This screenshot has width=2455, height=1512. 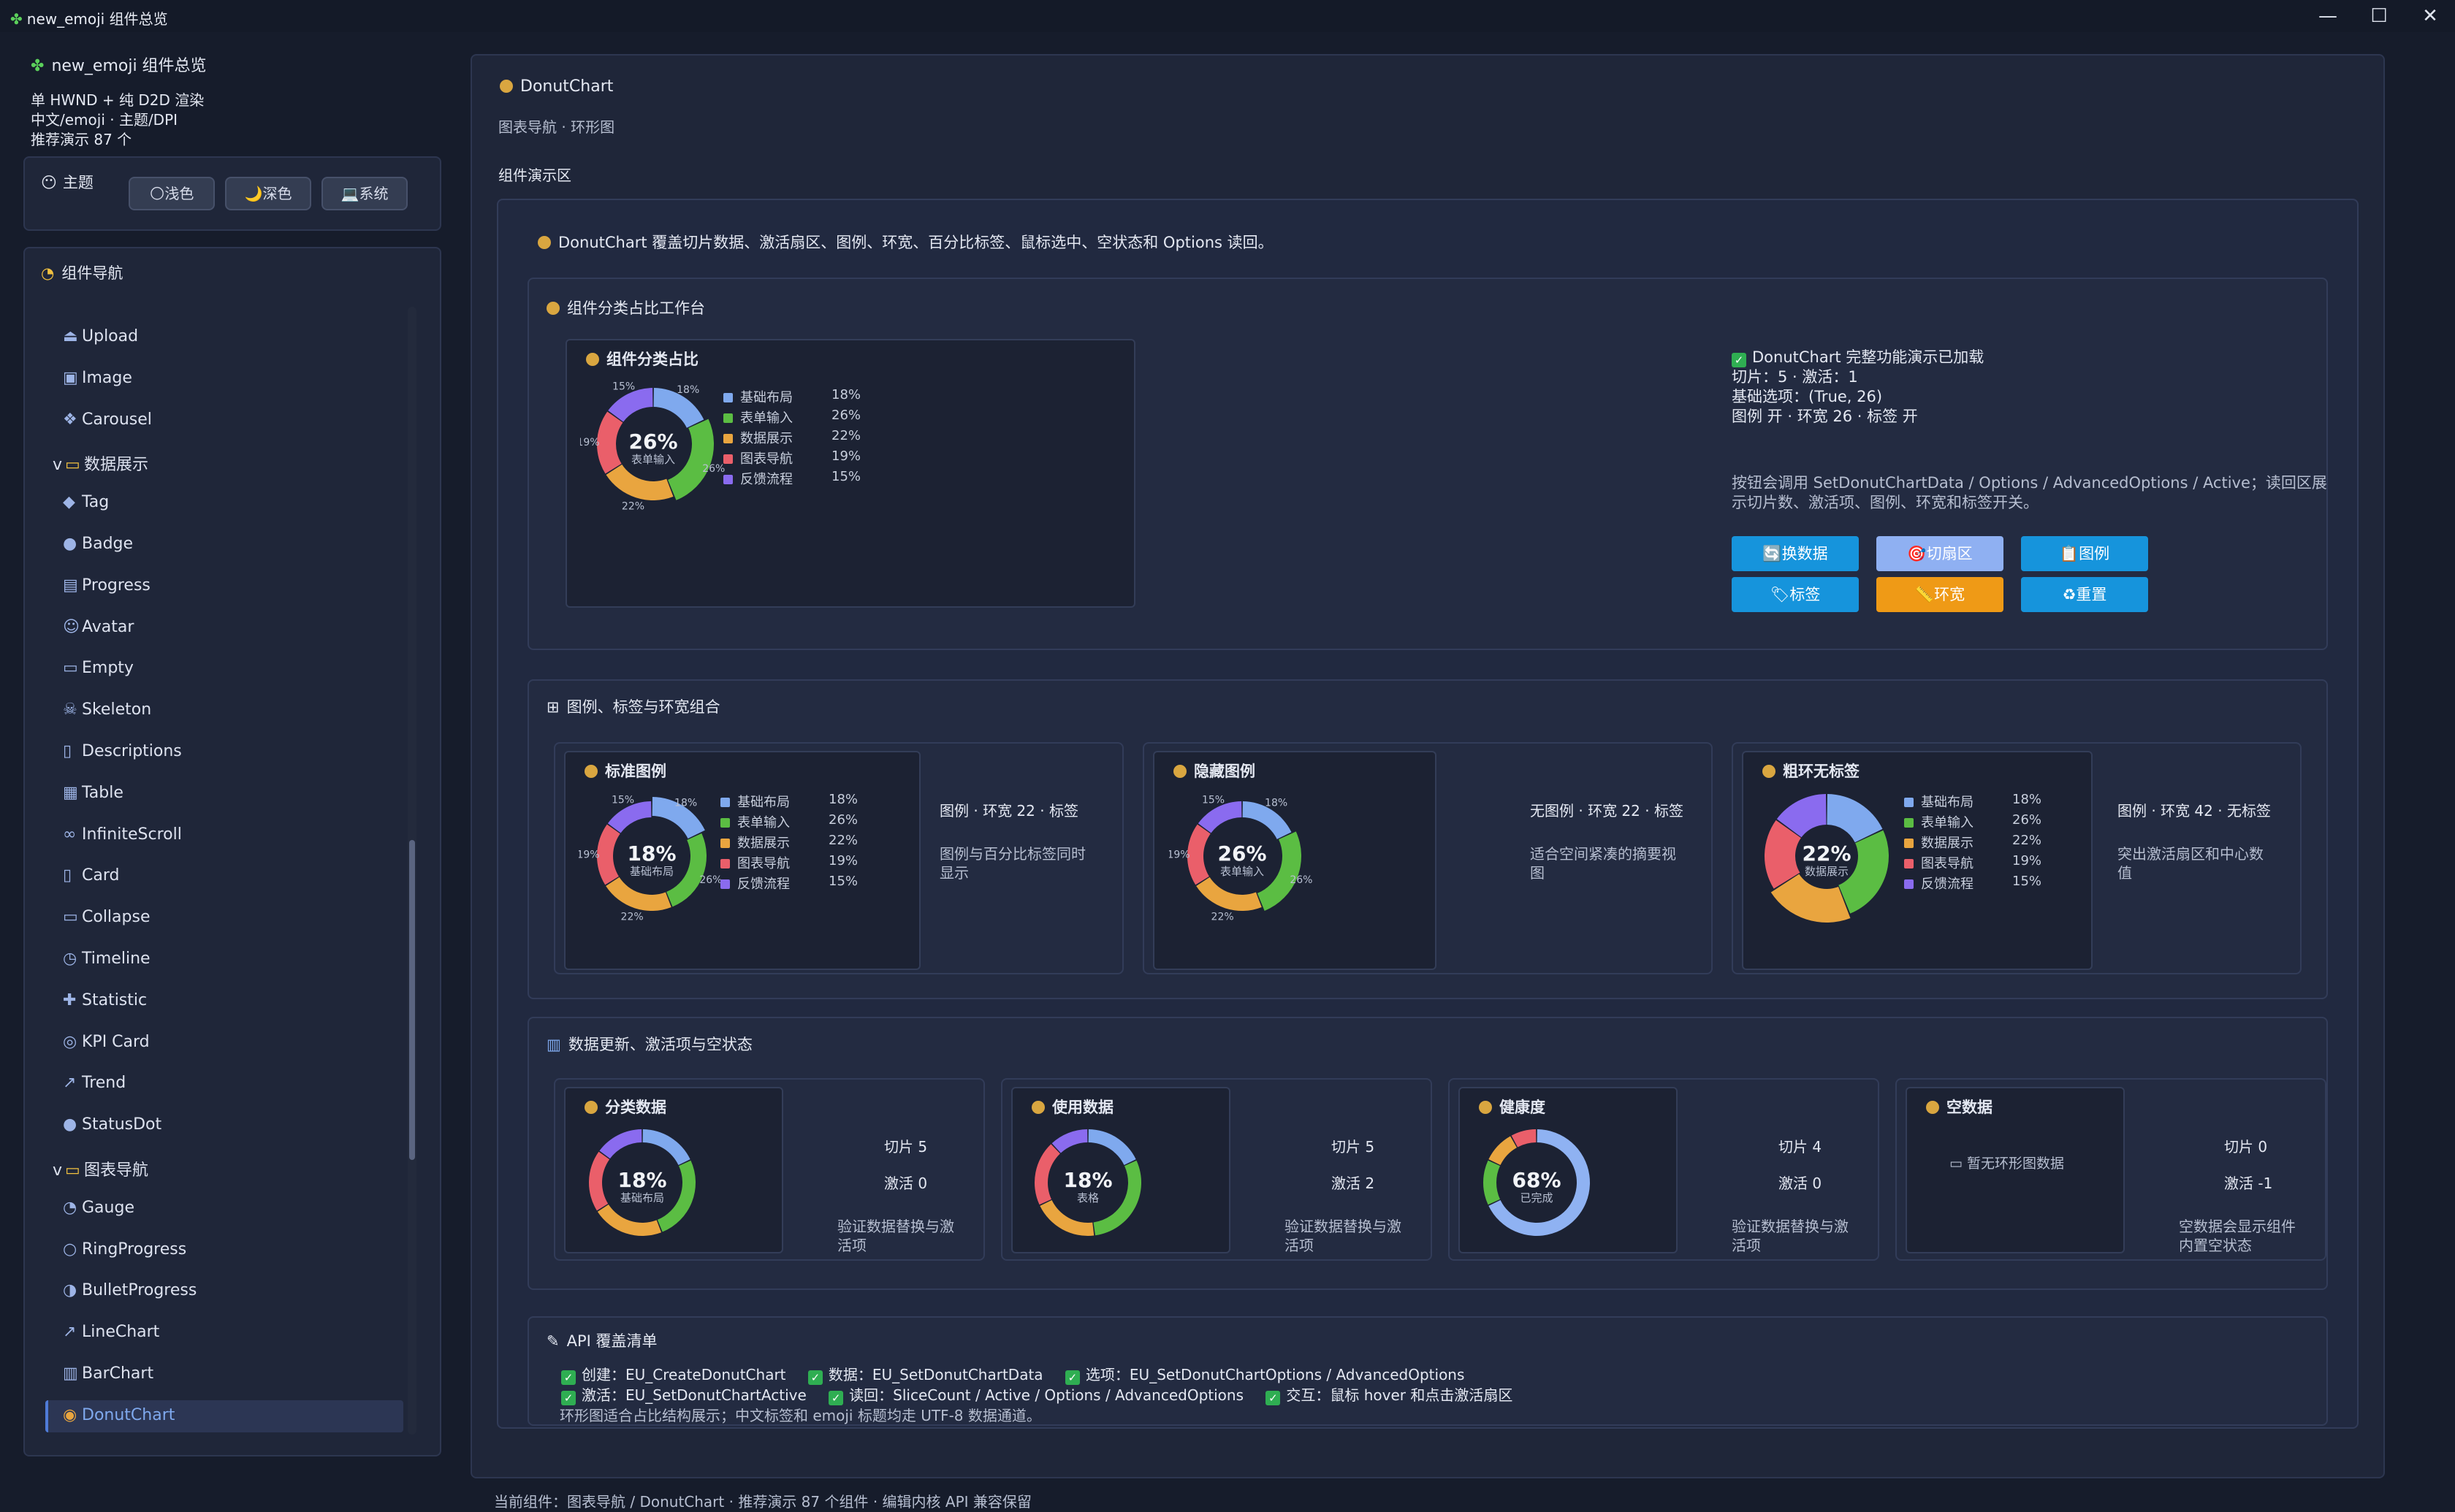 What do you see at coordinates (98, 1208) in the screenshot?
I see `sidebar-item-gauge: ◔ Gauge` at bounding box center [98, 1208].